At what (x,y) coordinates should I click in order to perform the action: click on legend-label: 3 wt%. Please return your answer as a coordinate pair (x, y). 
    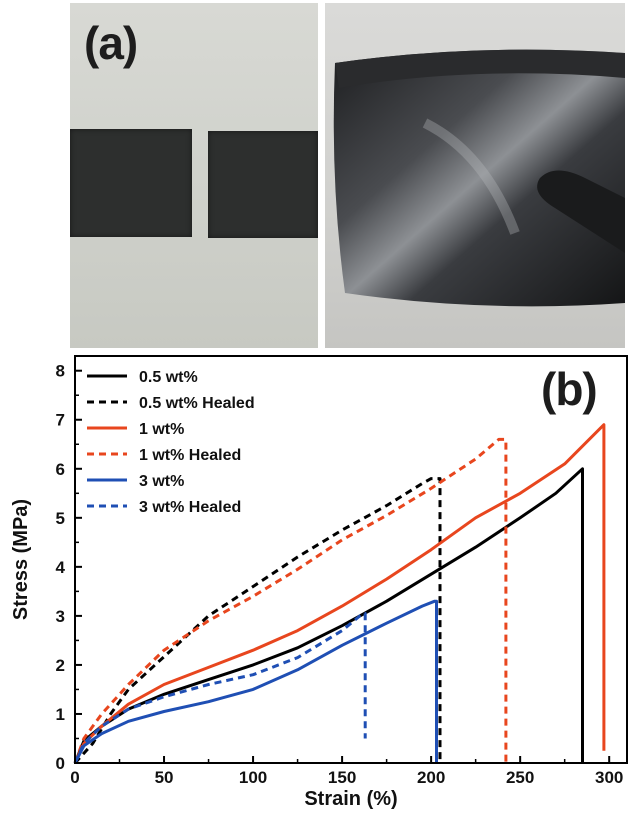
    Looking at the image, I should click on (161, 481).